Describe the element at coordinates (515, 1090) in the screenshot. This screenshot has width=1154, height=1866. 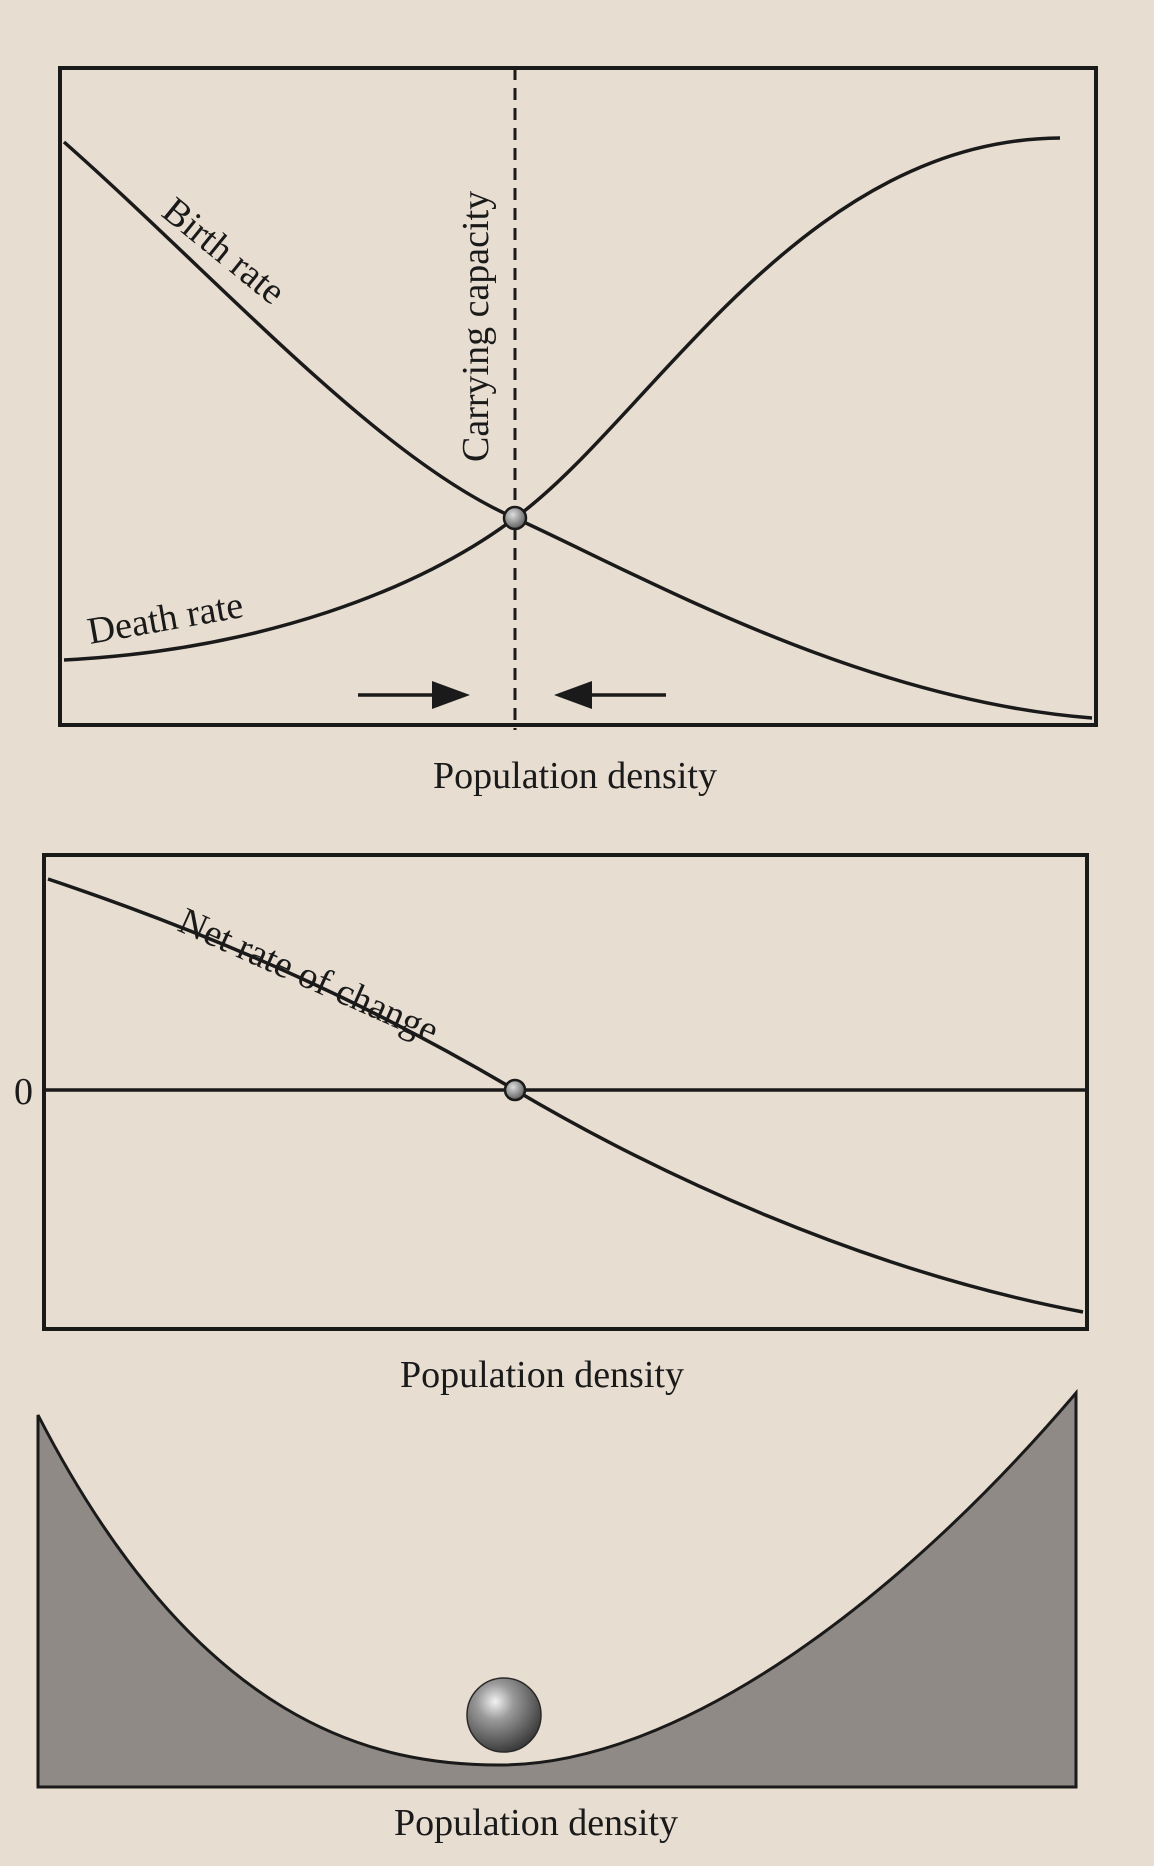
I see `net-rate-equilibrium-point` at that location.